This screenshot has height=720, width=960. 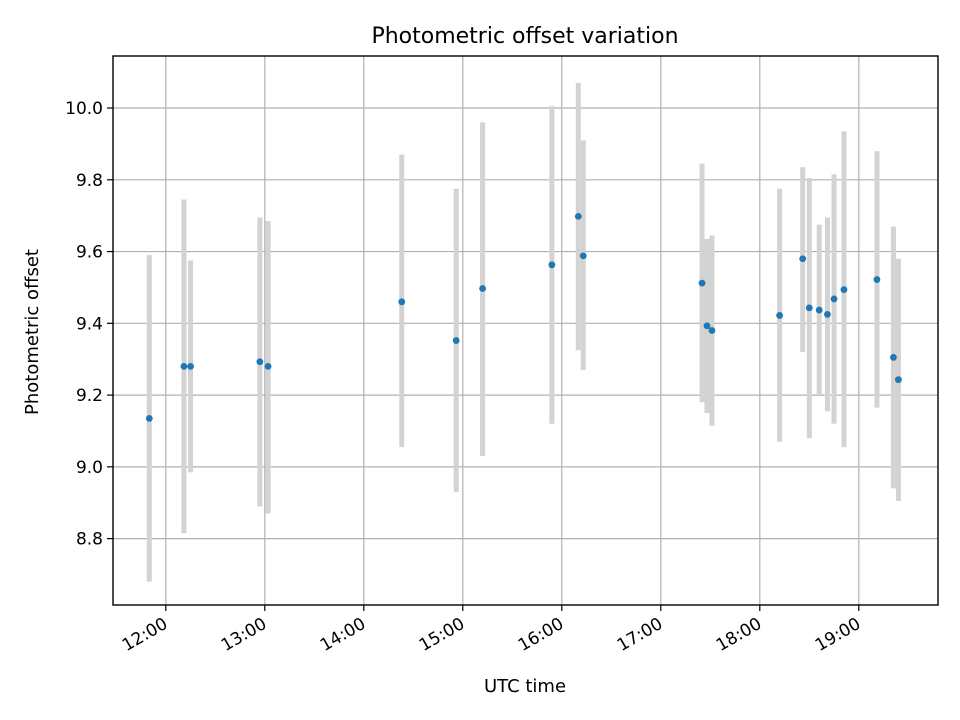 What do you see at coordinates (89, 253) in the screenshot?
I see `y-tick-label: 9.6` at bounding box center [89, 253].